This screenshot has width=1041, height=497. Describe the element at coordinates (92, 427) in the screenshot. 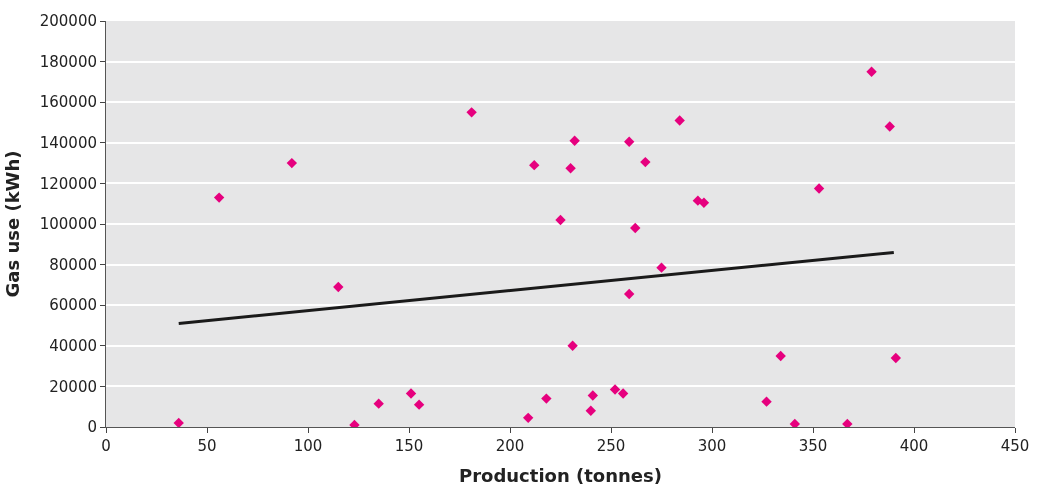

I see `y-tick-label: 0` at that location.